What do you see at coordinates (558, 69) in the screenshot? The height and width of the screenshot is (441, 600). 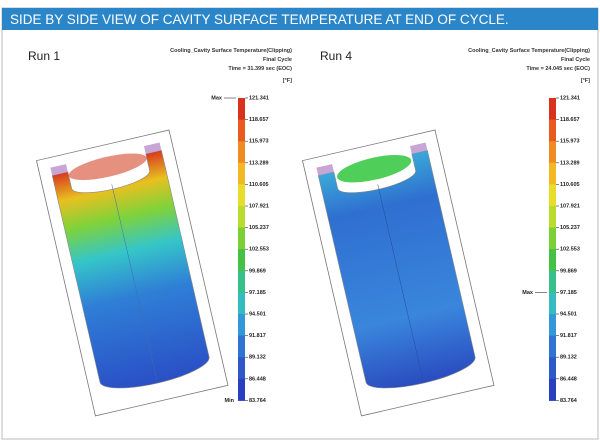 I see `result-time: Time = 24.045 sec (EOC)` at bounding box center [558, 69].